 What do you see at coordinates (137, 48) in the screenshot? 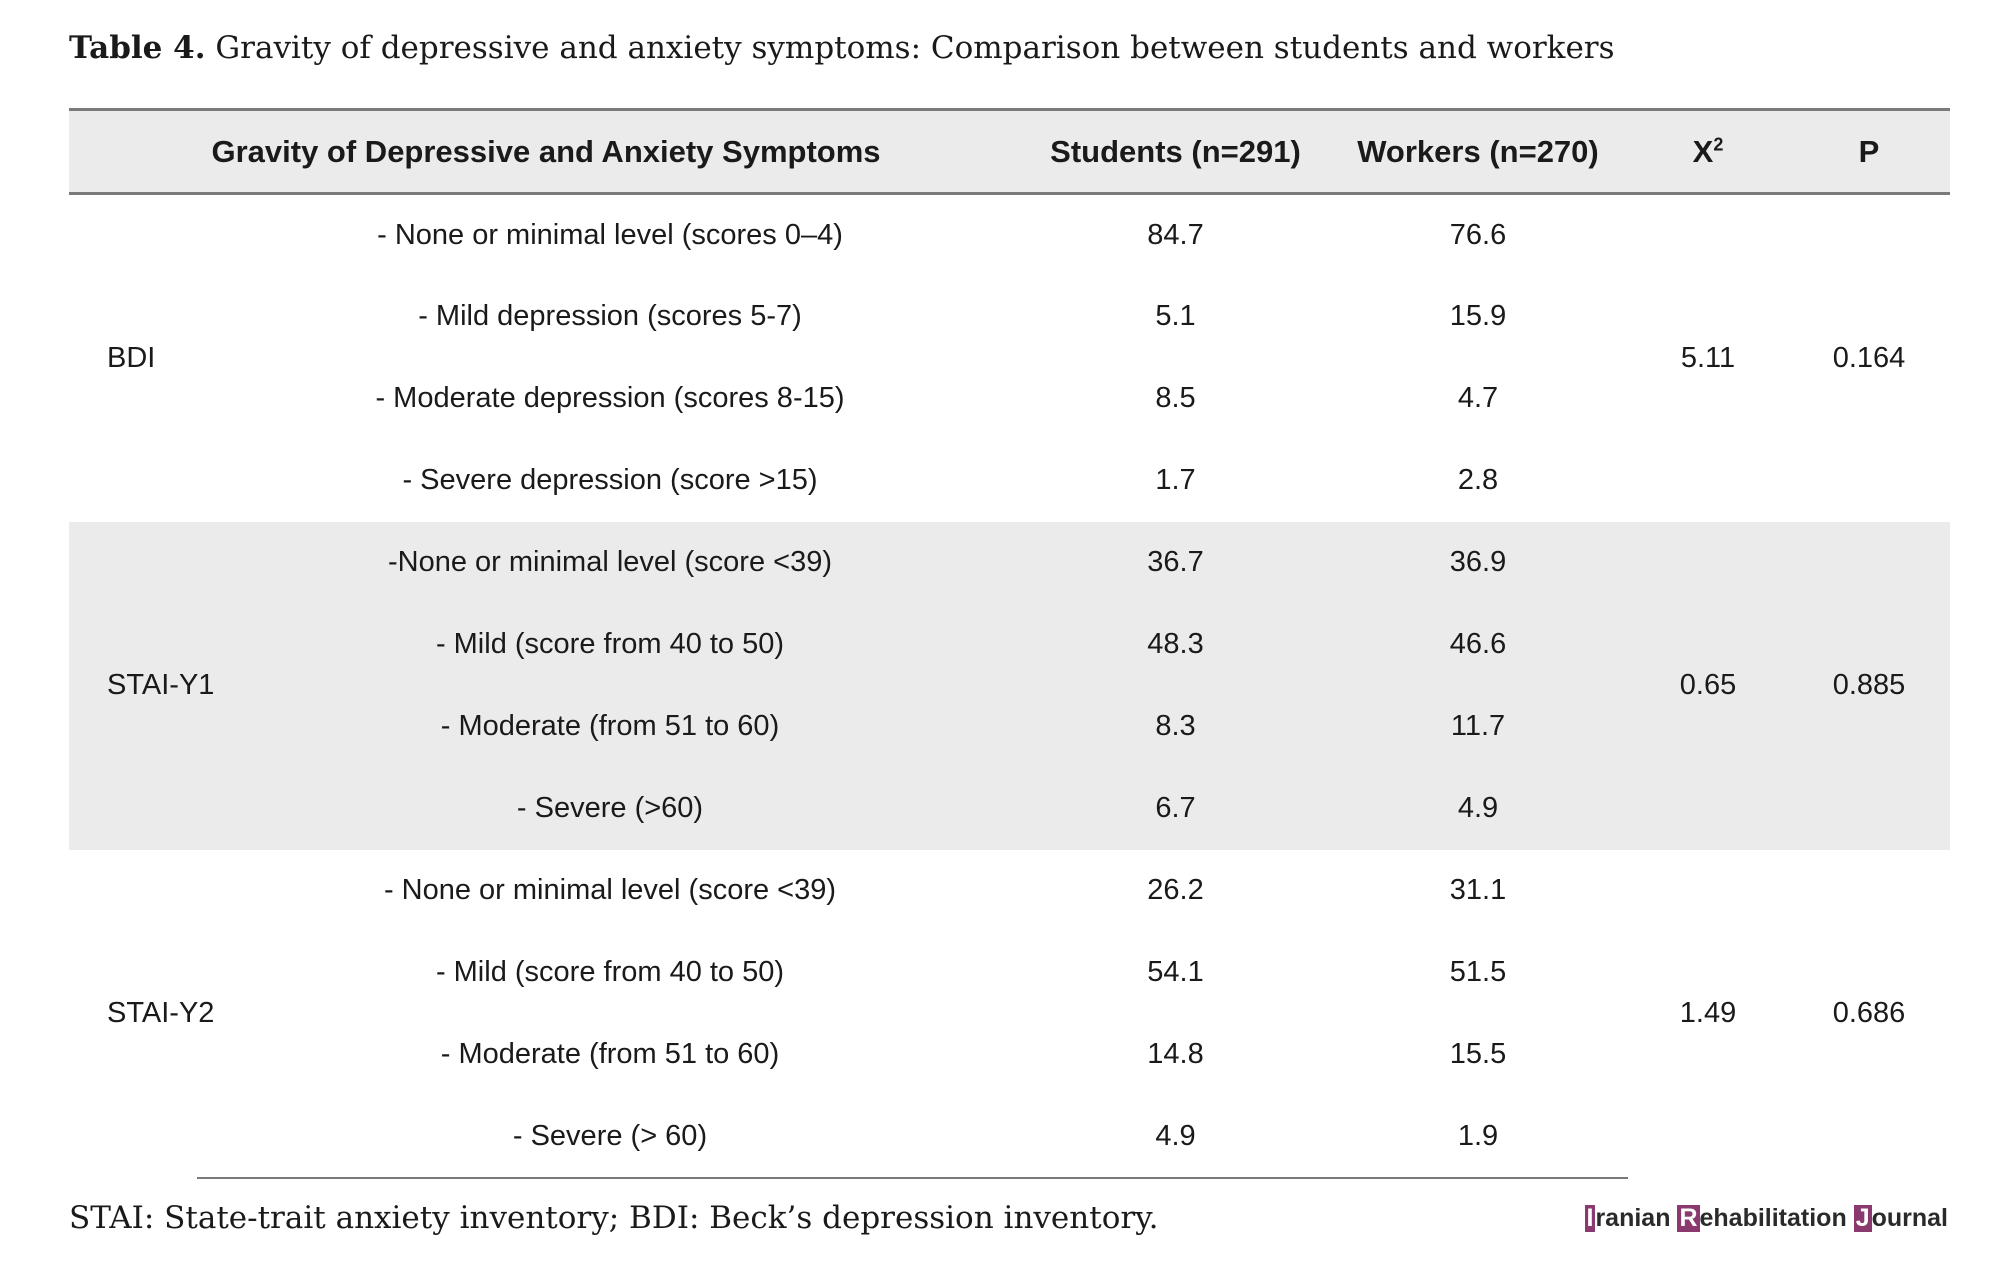
I see `table-caption-label: Table 4.` at bounding box center [137, 48].